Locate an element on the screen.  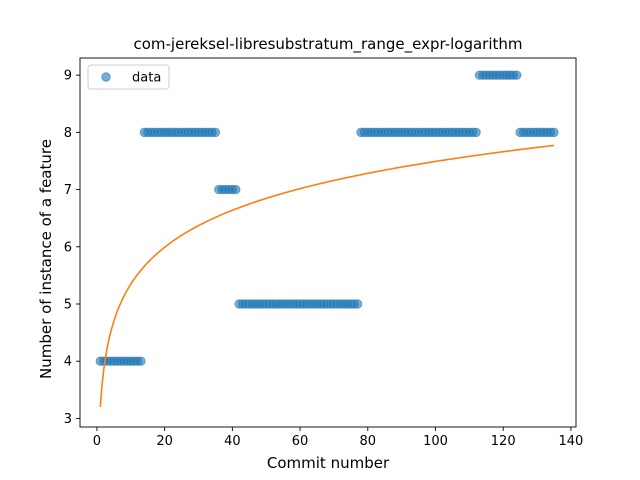
legend-box is located at coordinates (128, 77).